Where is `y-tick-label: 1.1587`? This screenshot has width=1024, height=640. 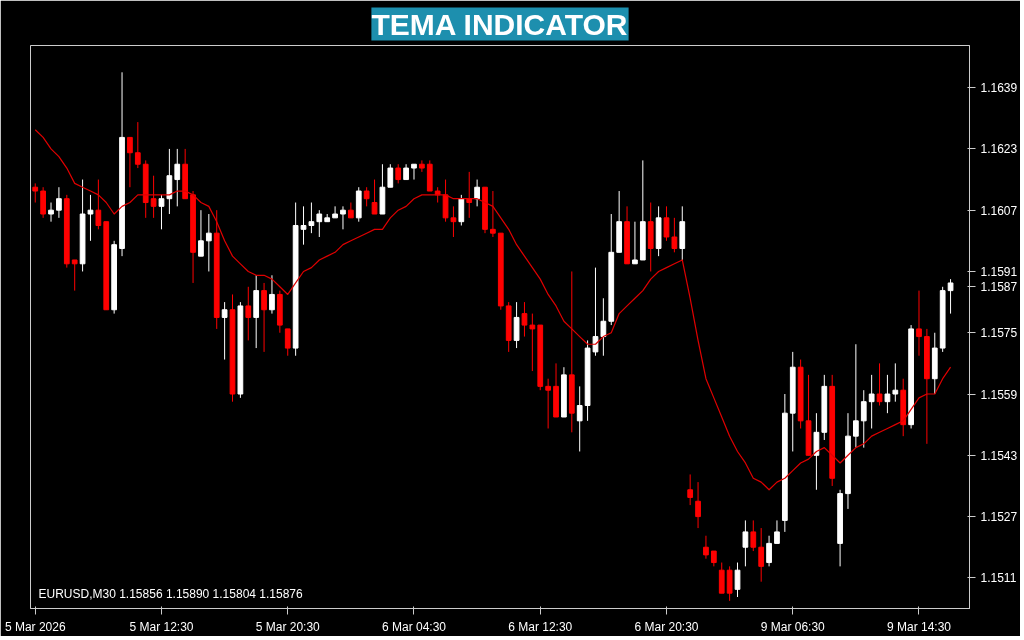
y-tick-label: 1.1587 is located at coordinates (999, 287).